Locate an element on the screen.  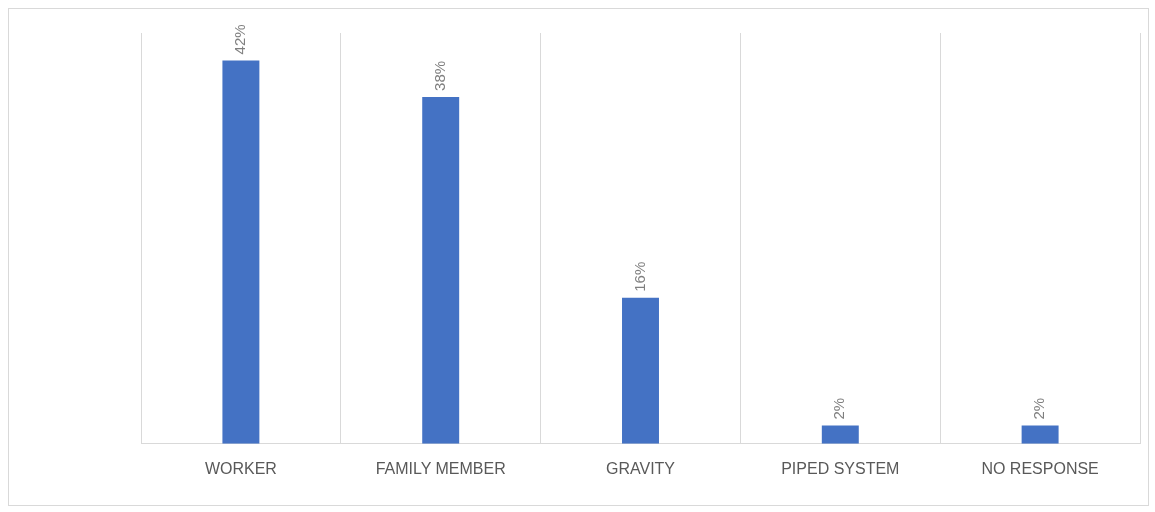
data-label: 38% is located at coordinates (439, 75).